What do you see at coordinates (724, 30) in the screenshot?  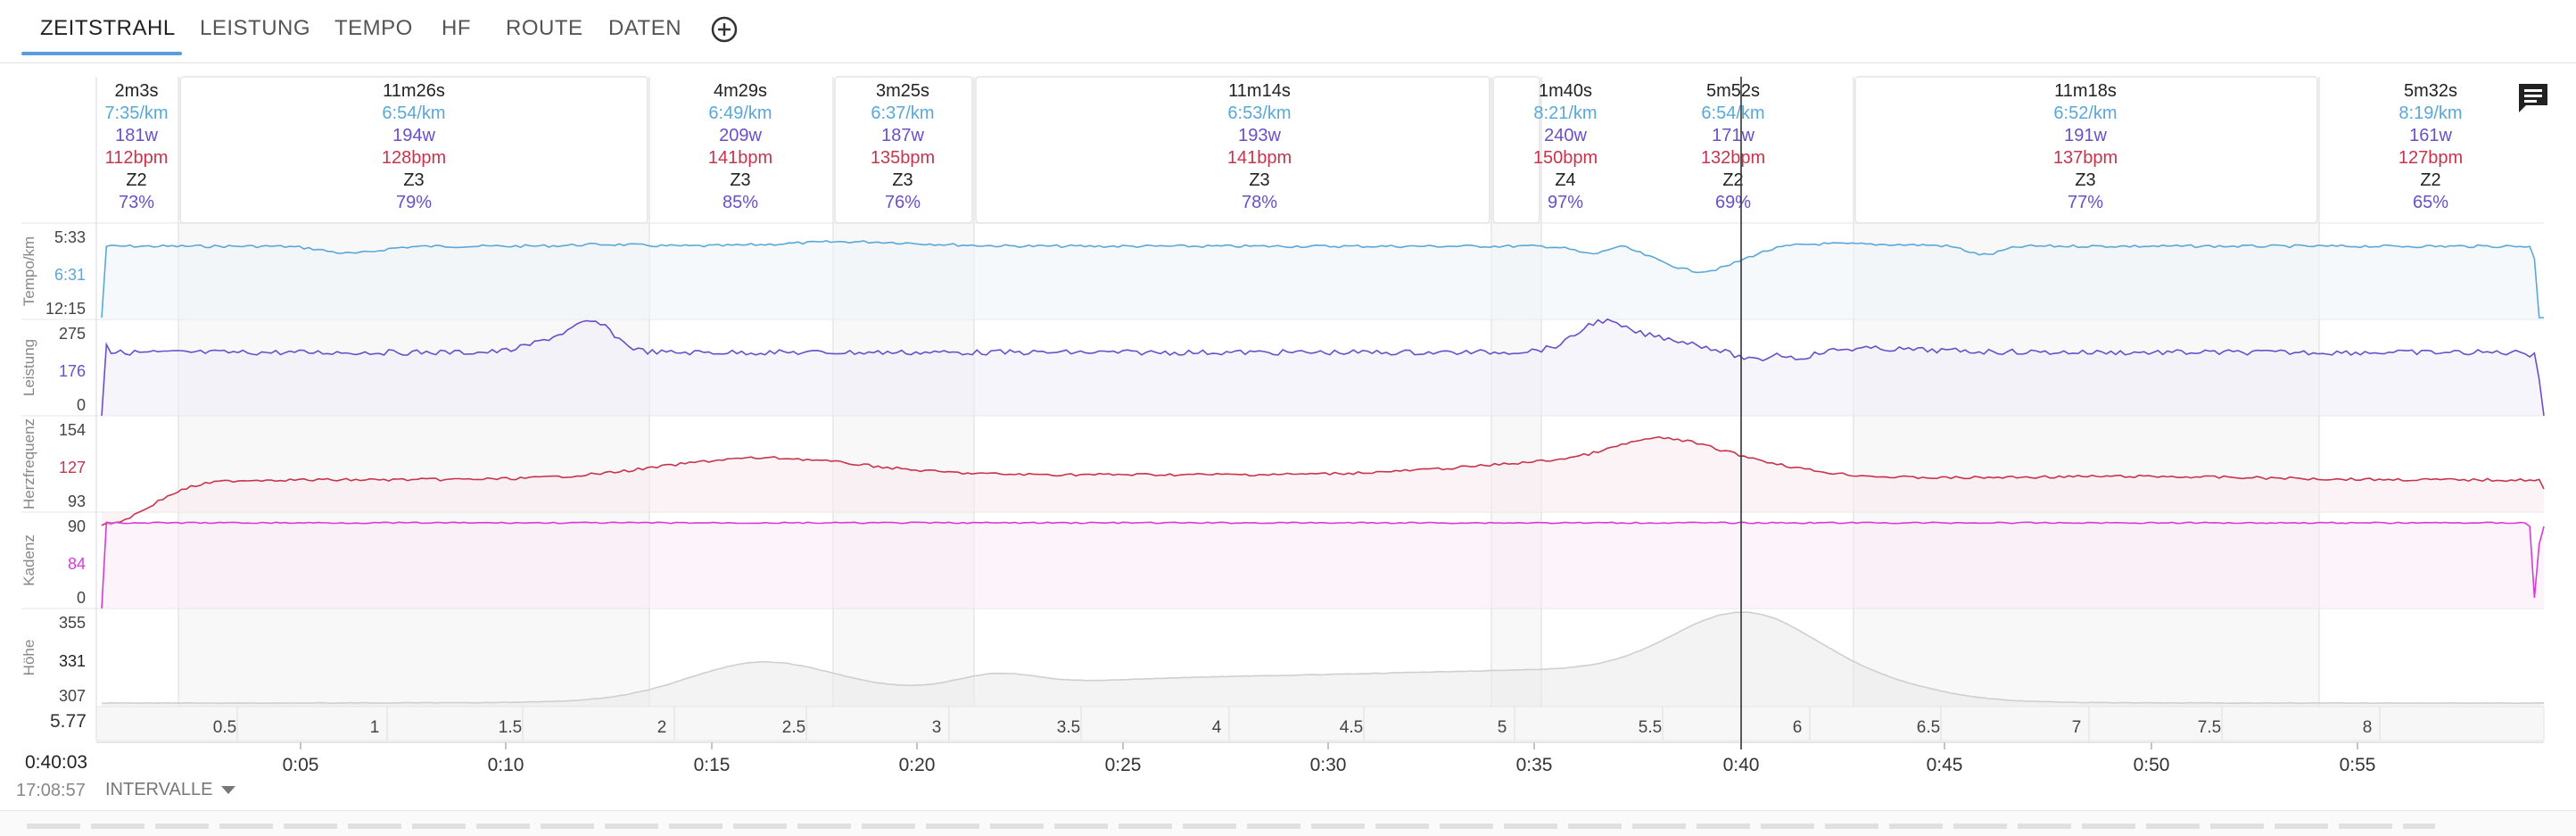 I see `add-circle-icon` at bounding box center [724, 30].